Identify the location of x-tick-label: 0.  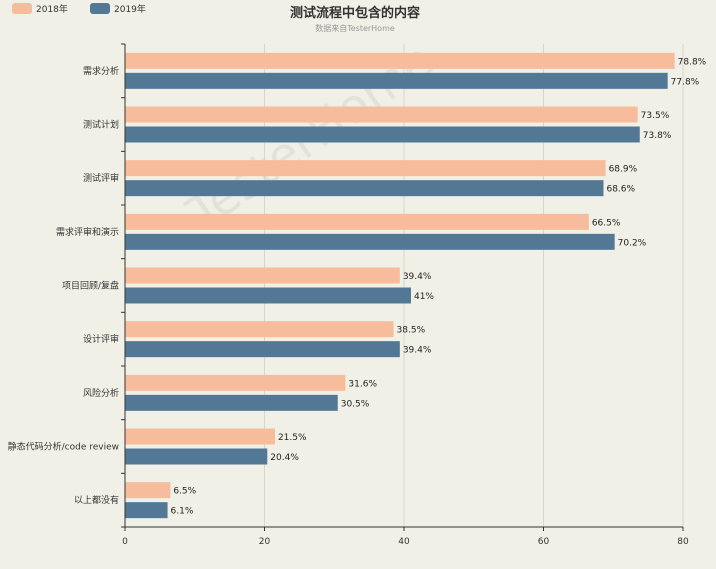
(125, 542).